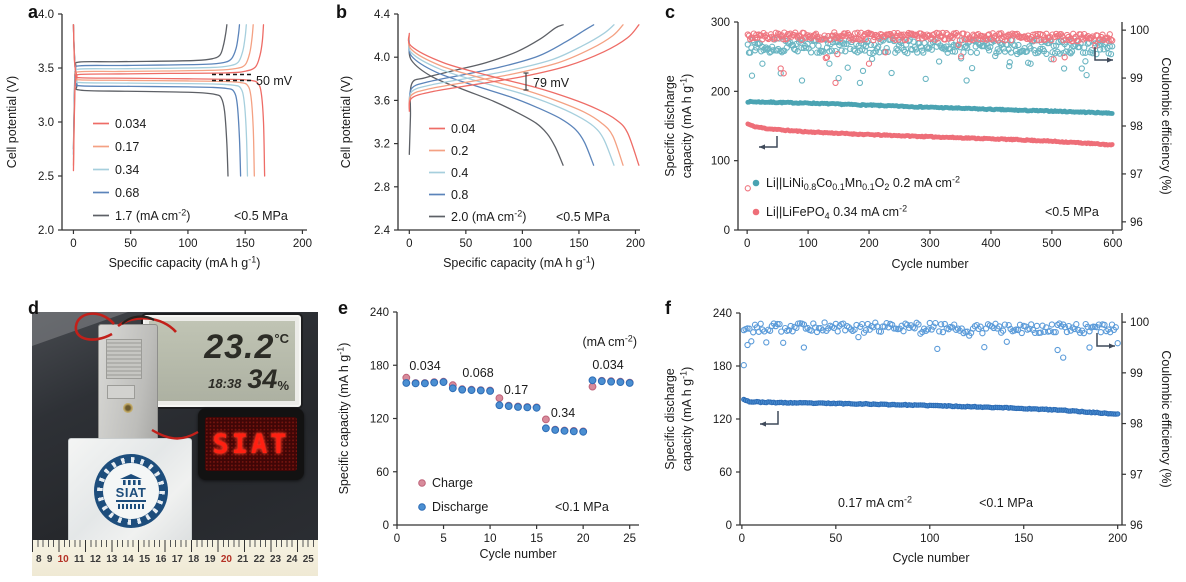 The height and width of the screenshot is (582, 1186). What do you see at coordinates (490, 539) in the screenshot?
I see `svg-text: 10` at bounding box center [490, 539].